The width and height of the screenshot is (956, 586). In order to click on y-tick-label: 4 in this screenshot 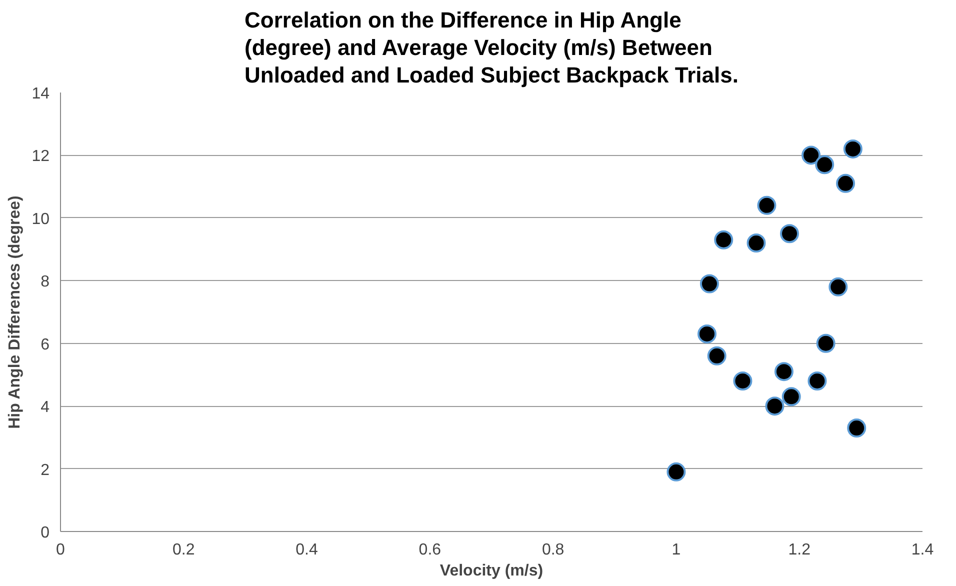, I will do `click(45, 407)`.